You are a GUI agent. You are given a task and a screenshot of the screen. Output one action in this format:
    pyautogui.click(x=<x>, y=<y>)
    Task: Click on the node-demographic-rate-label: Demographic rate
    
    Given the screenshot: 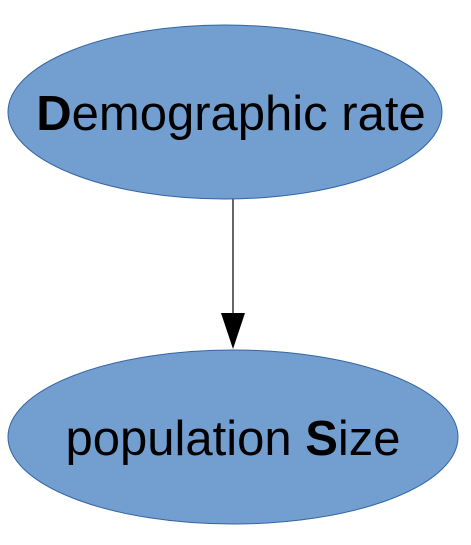 What is the action you would take?
    pyautogui.click(x=230, y=114)
    